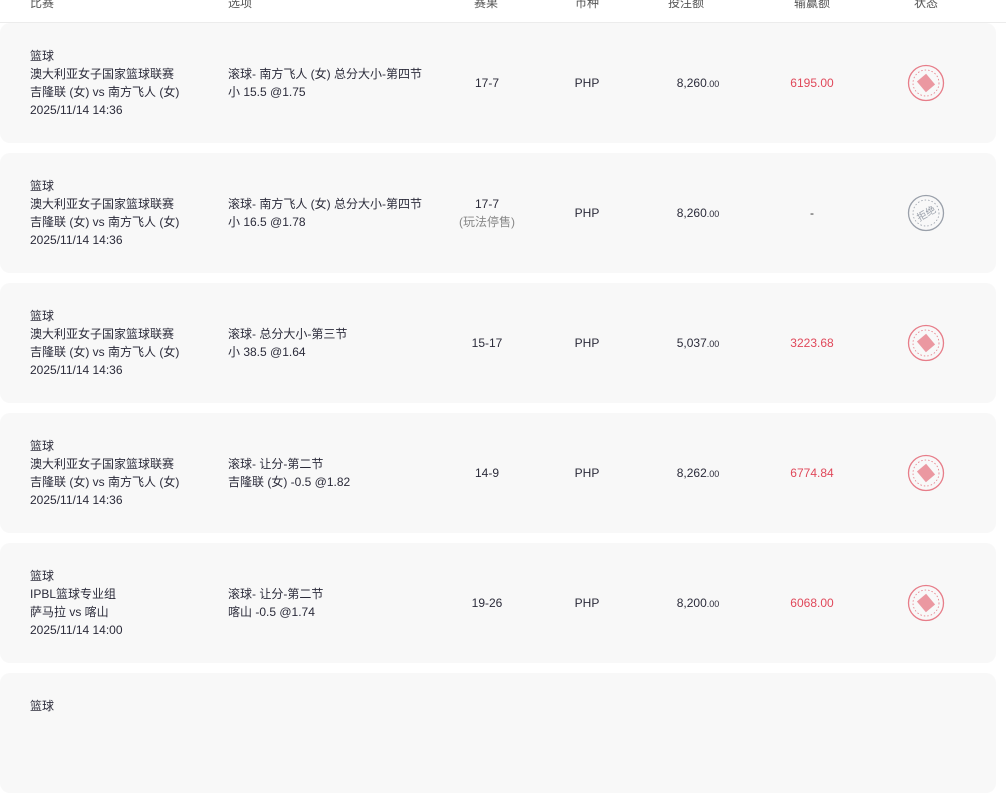 The image size is (1006, 793). What do you see at coordinates (289, 473) in the screenshot?
I see `bet-option: 滚球- 让分-第二节 吉隆联 (女) -0.5 @1.82` at bounding box center [289, 473].